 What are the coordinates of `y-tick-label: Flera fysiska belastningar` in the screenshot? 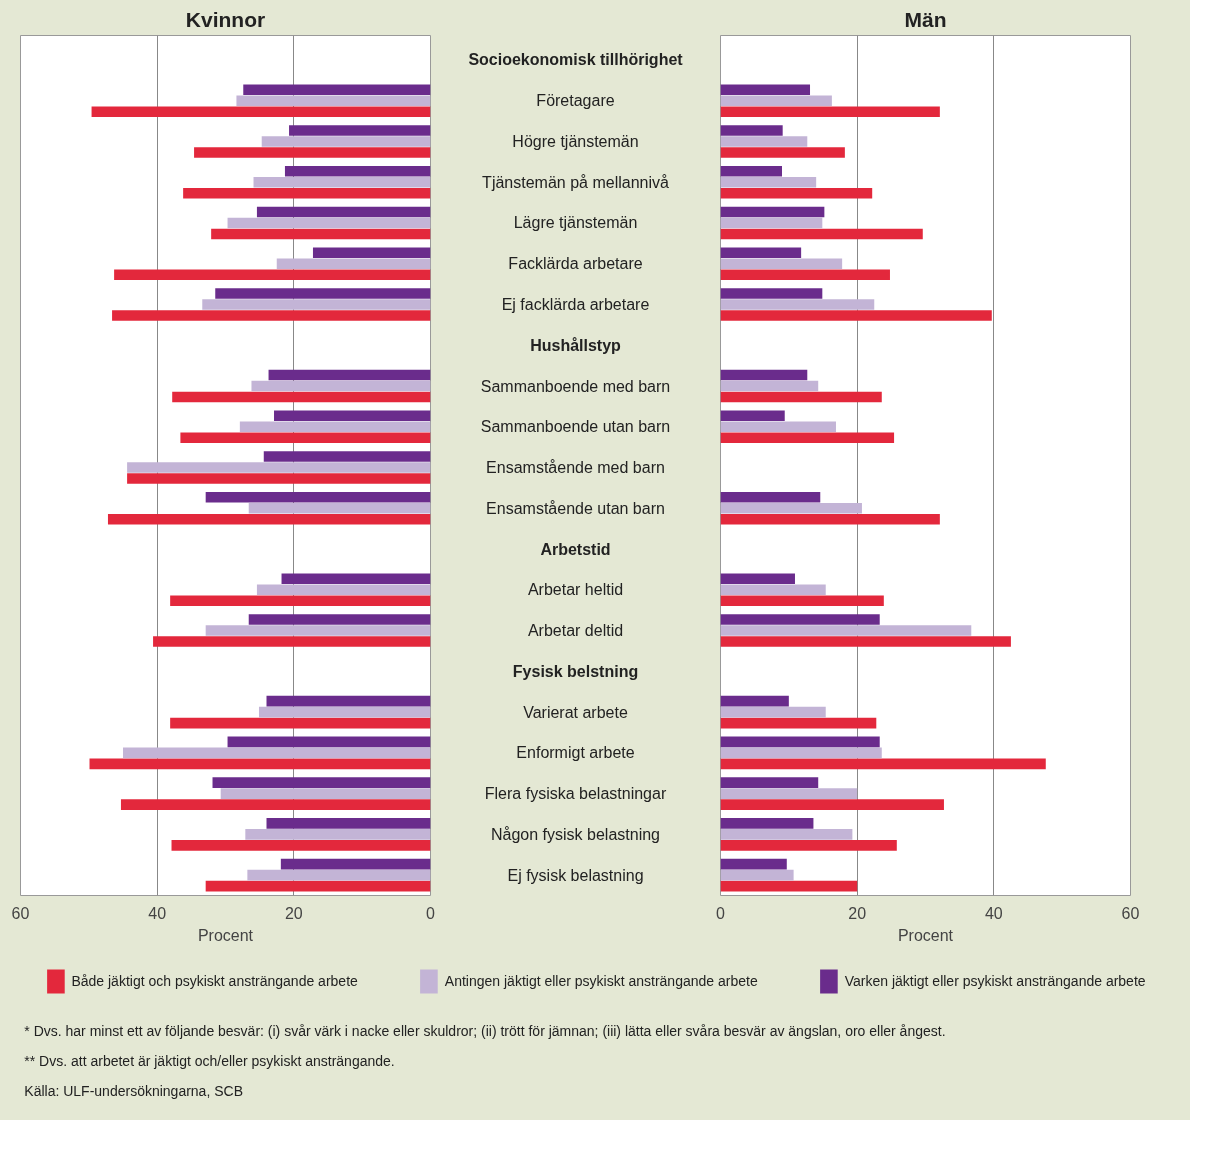 It's located at (575, 794).